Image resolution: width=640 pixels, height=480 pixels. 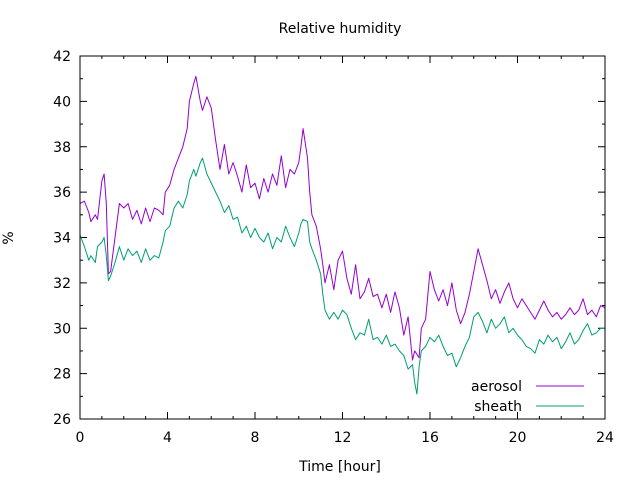 I want to click on legend: aerosol sheath, so click(x=527, y=397).